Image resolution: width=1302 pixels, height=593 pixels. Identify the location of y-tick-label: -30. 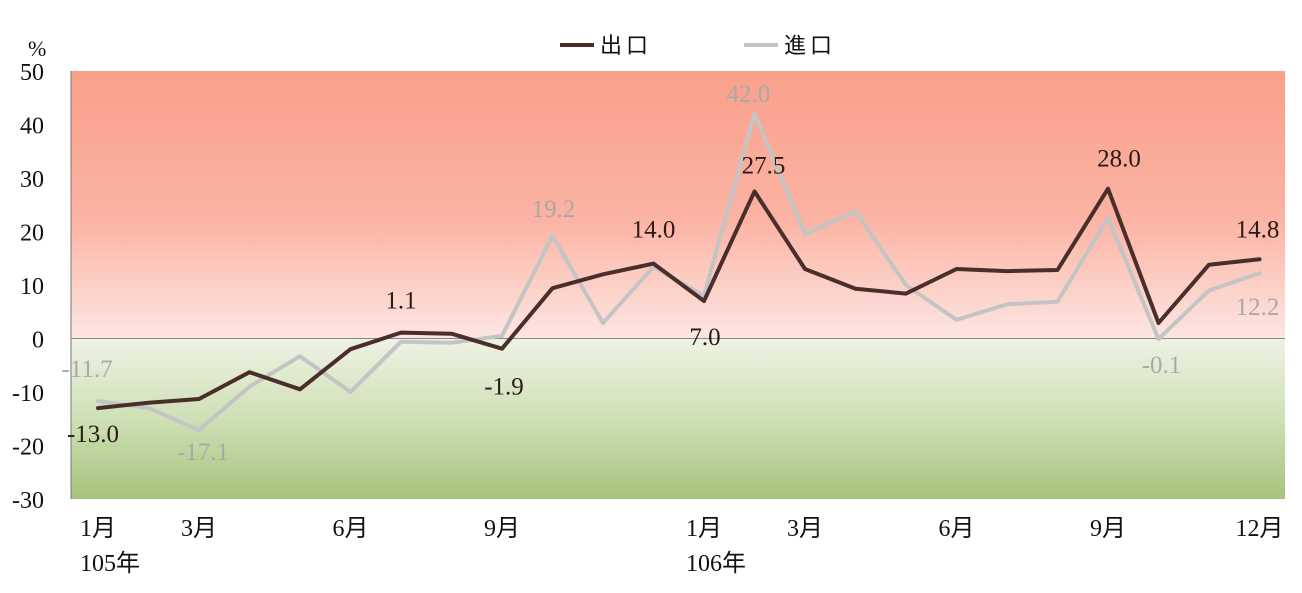
(28, 501).